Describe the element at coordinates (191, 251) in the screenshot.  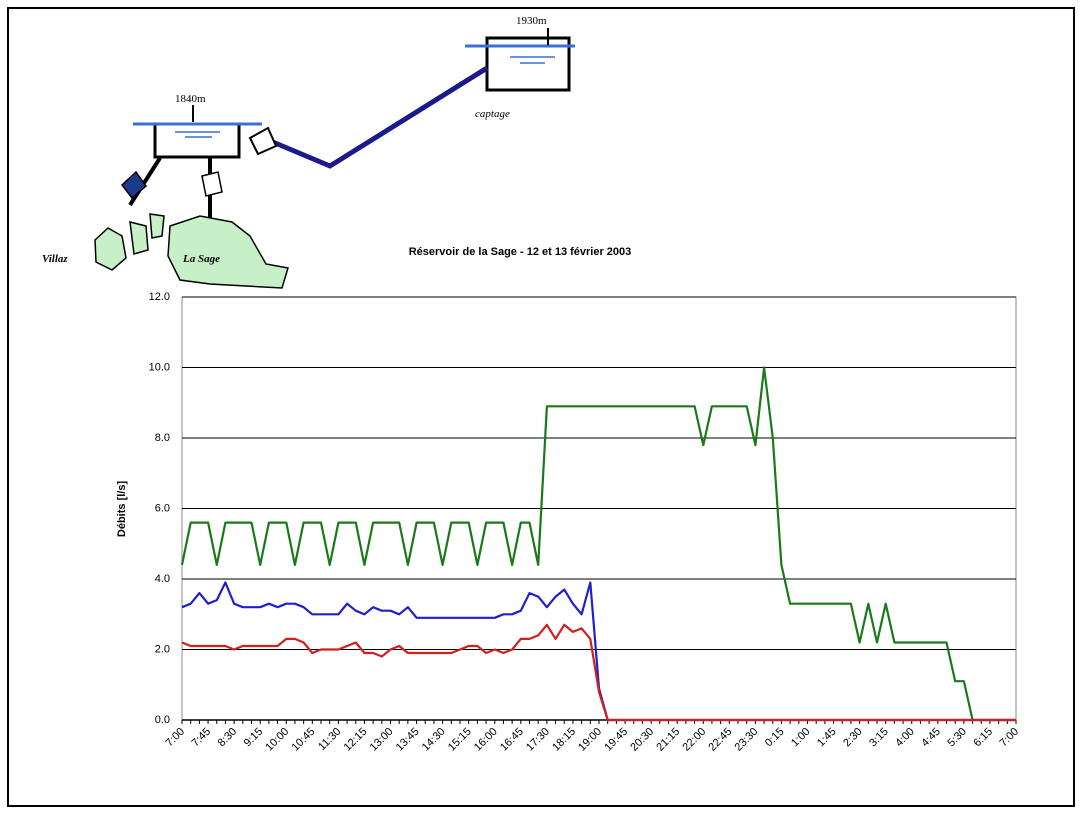
I see `land` at that location.